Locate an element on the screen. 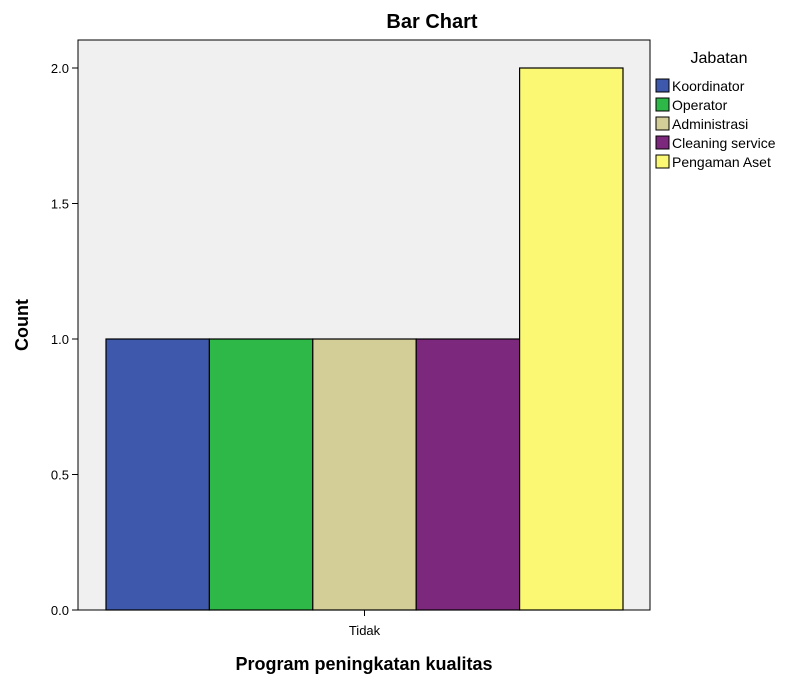 This screenshot has height=677, width=787. bar-pengaman-aset is located at coordinates (571, 339).